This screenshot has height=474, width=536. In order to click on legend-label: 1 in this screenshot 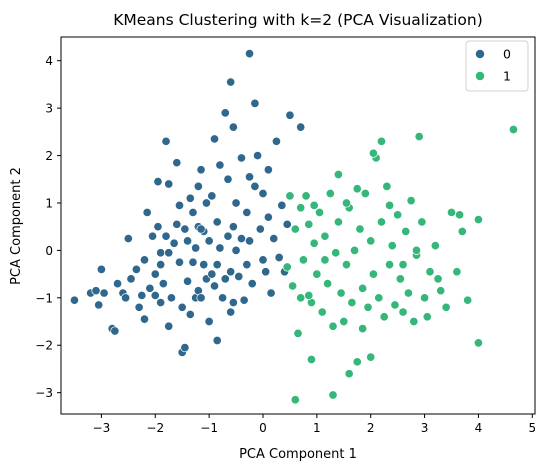, I will do `click(507, 76)`.